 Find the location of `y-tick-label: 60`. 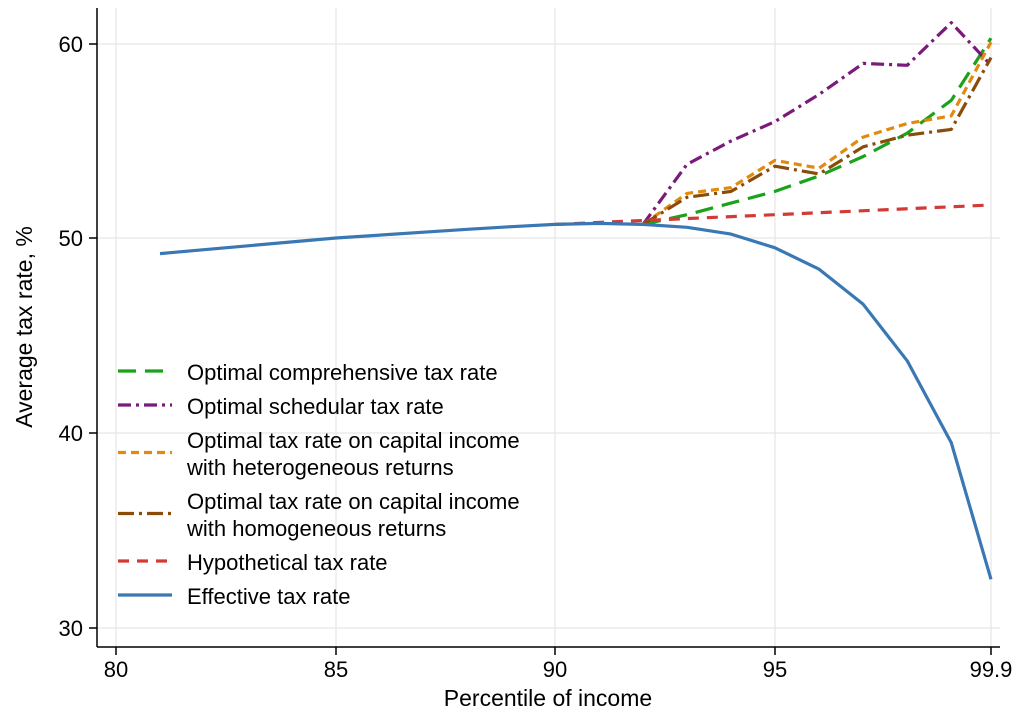

y-tick-label: 60 is located at coordinates (71, 44).